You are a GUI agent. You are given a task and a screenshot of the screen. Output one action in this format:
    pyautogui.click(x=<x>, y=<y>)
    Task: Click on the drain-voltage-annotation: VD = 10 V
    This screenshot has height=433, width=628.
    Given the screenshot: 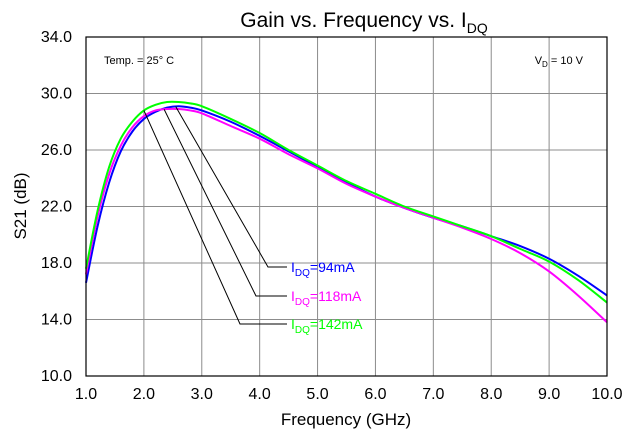 What is the action you would take?
    pyautogui.click(x=559, y=62)
    